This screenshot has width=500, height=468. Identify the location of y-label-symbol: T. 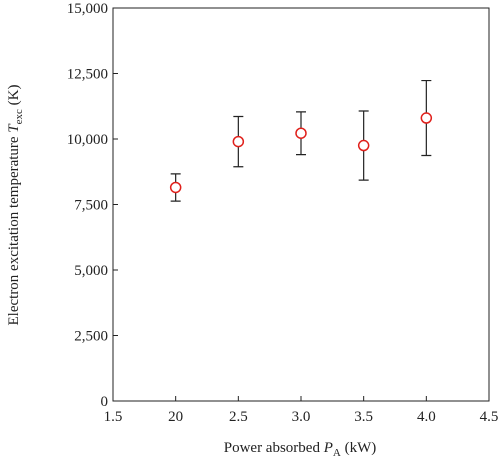
(14, 128).